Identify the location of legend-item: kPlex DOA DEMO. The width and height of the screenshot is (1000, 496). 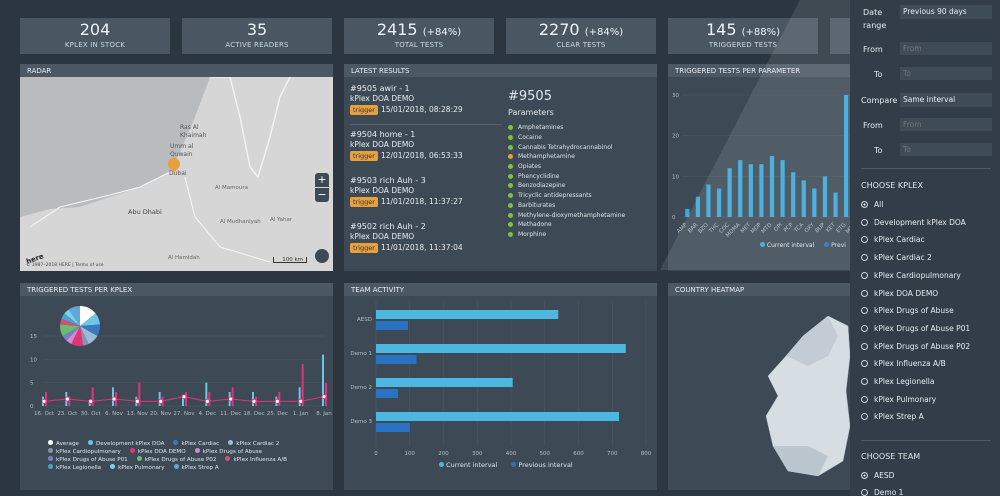
(157, 452).